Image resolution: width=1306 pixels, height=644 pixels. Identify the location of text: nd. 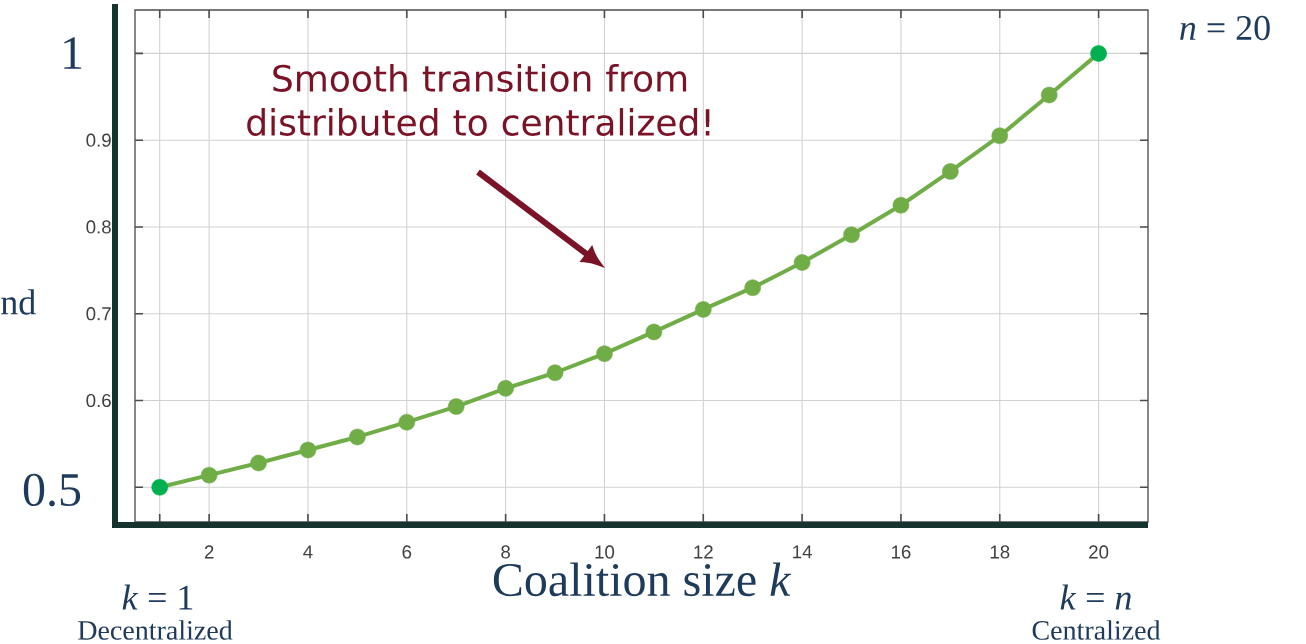
(18, 302).